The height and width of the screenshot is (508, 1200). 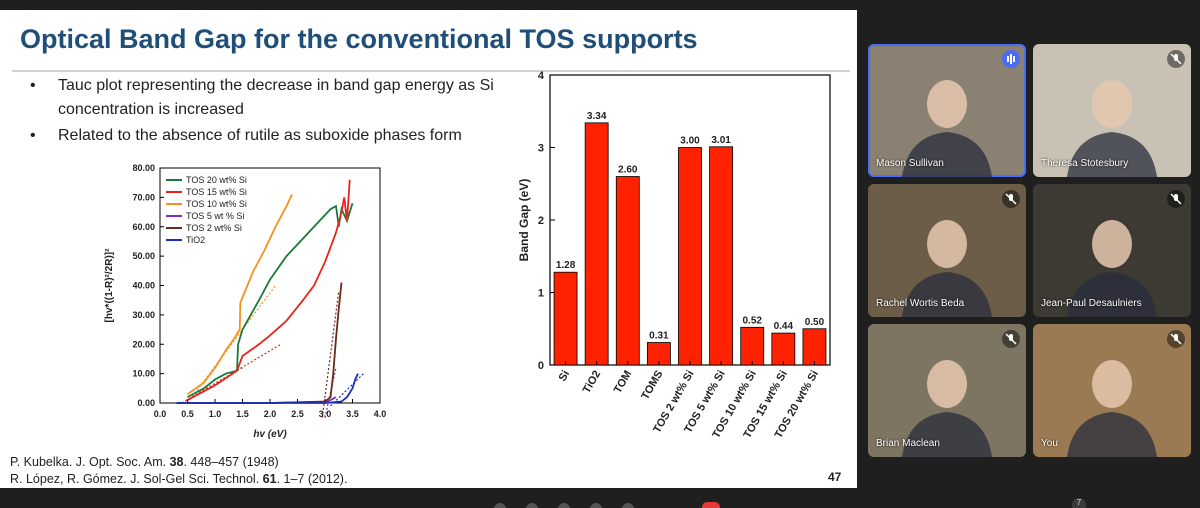 What do you see at coordinates (143, 286) in the screenshot?
I see `y-tick-label: 40.00` at bounding box center [143, 286].